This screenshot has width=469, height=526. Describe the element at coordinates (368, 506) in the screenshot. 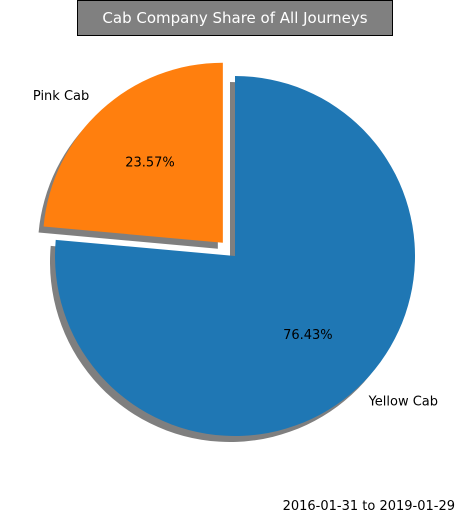

I see `date-range-note: 2016-01-31 to 2019-01-29` at that location.